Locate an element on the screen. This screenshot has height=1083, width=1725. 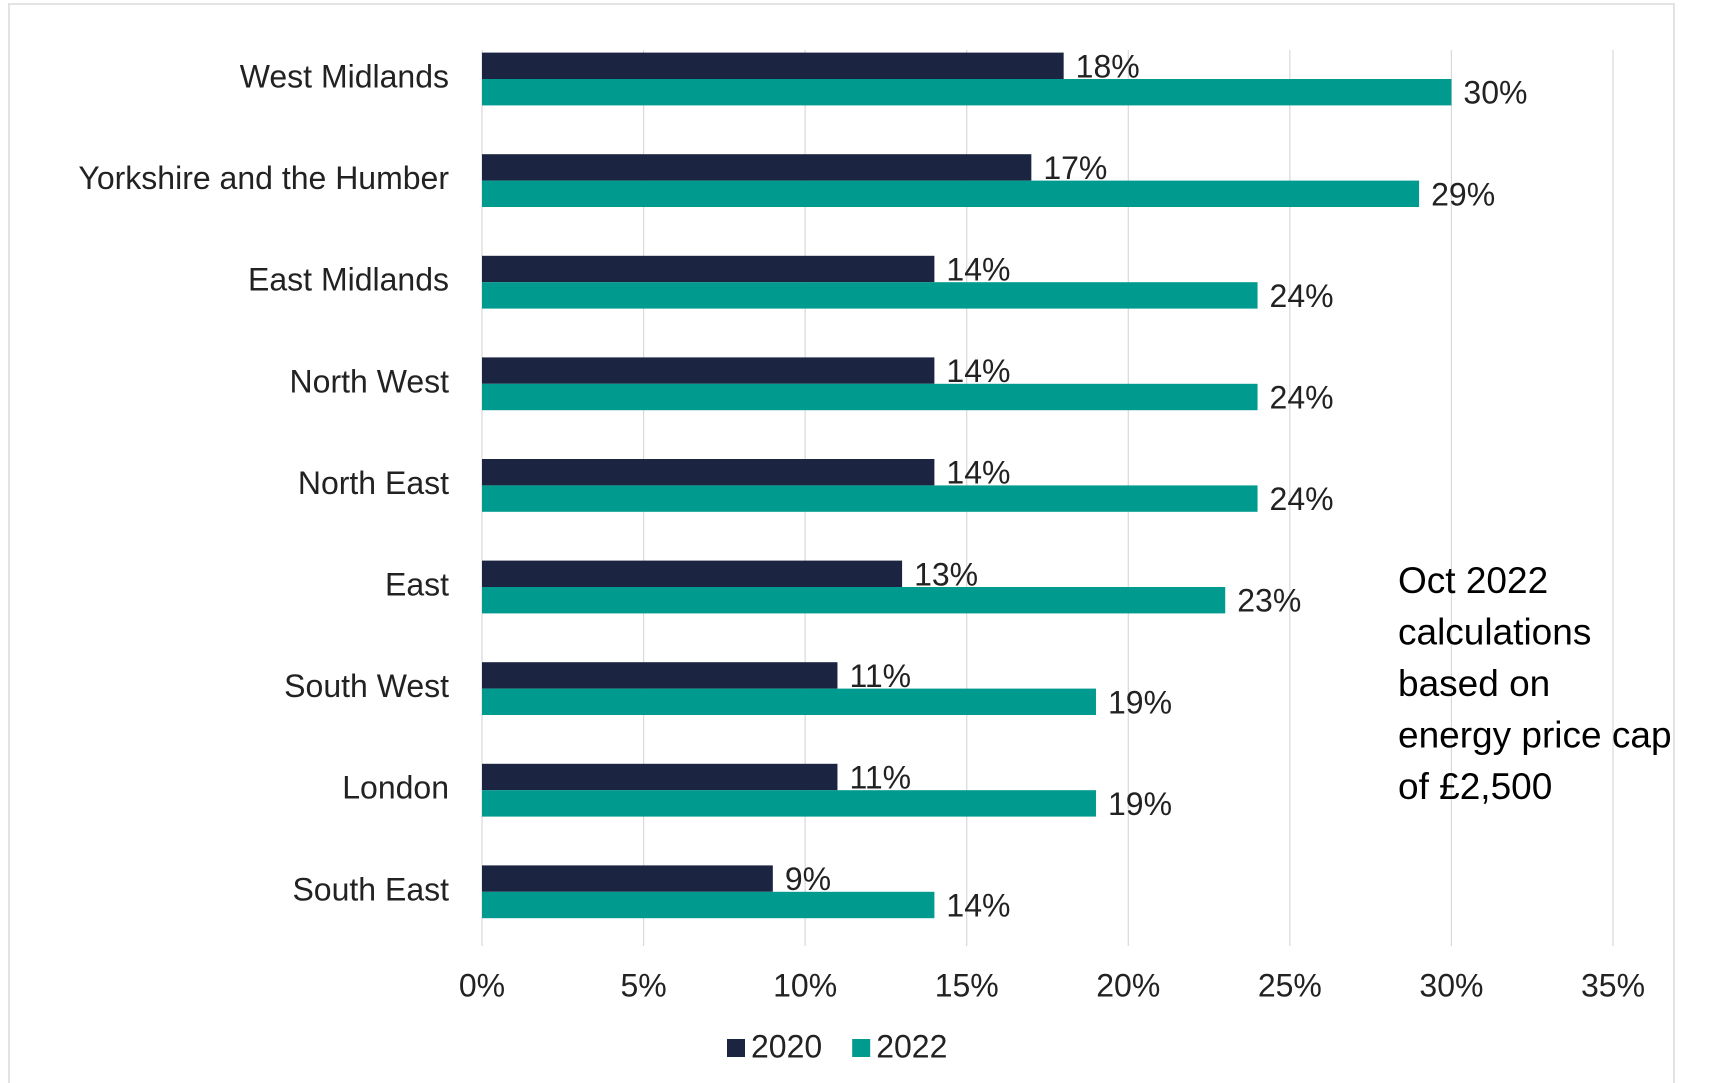
data-label: 9% is located at coordinates (808, 879).